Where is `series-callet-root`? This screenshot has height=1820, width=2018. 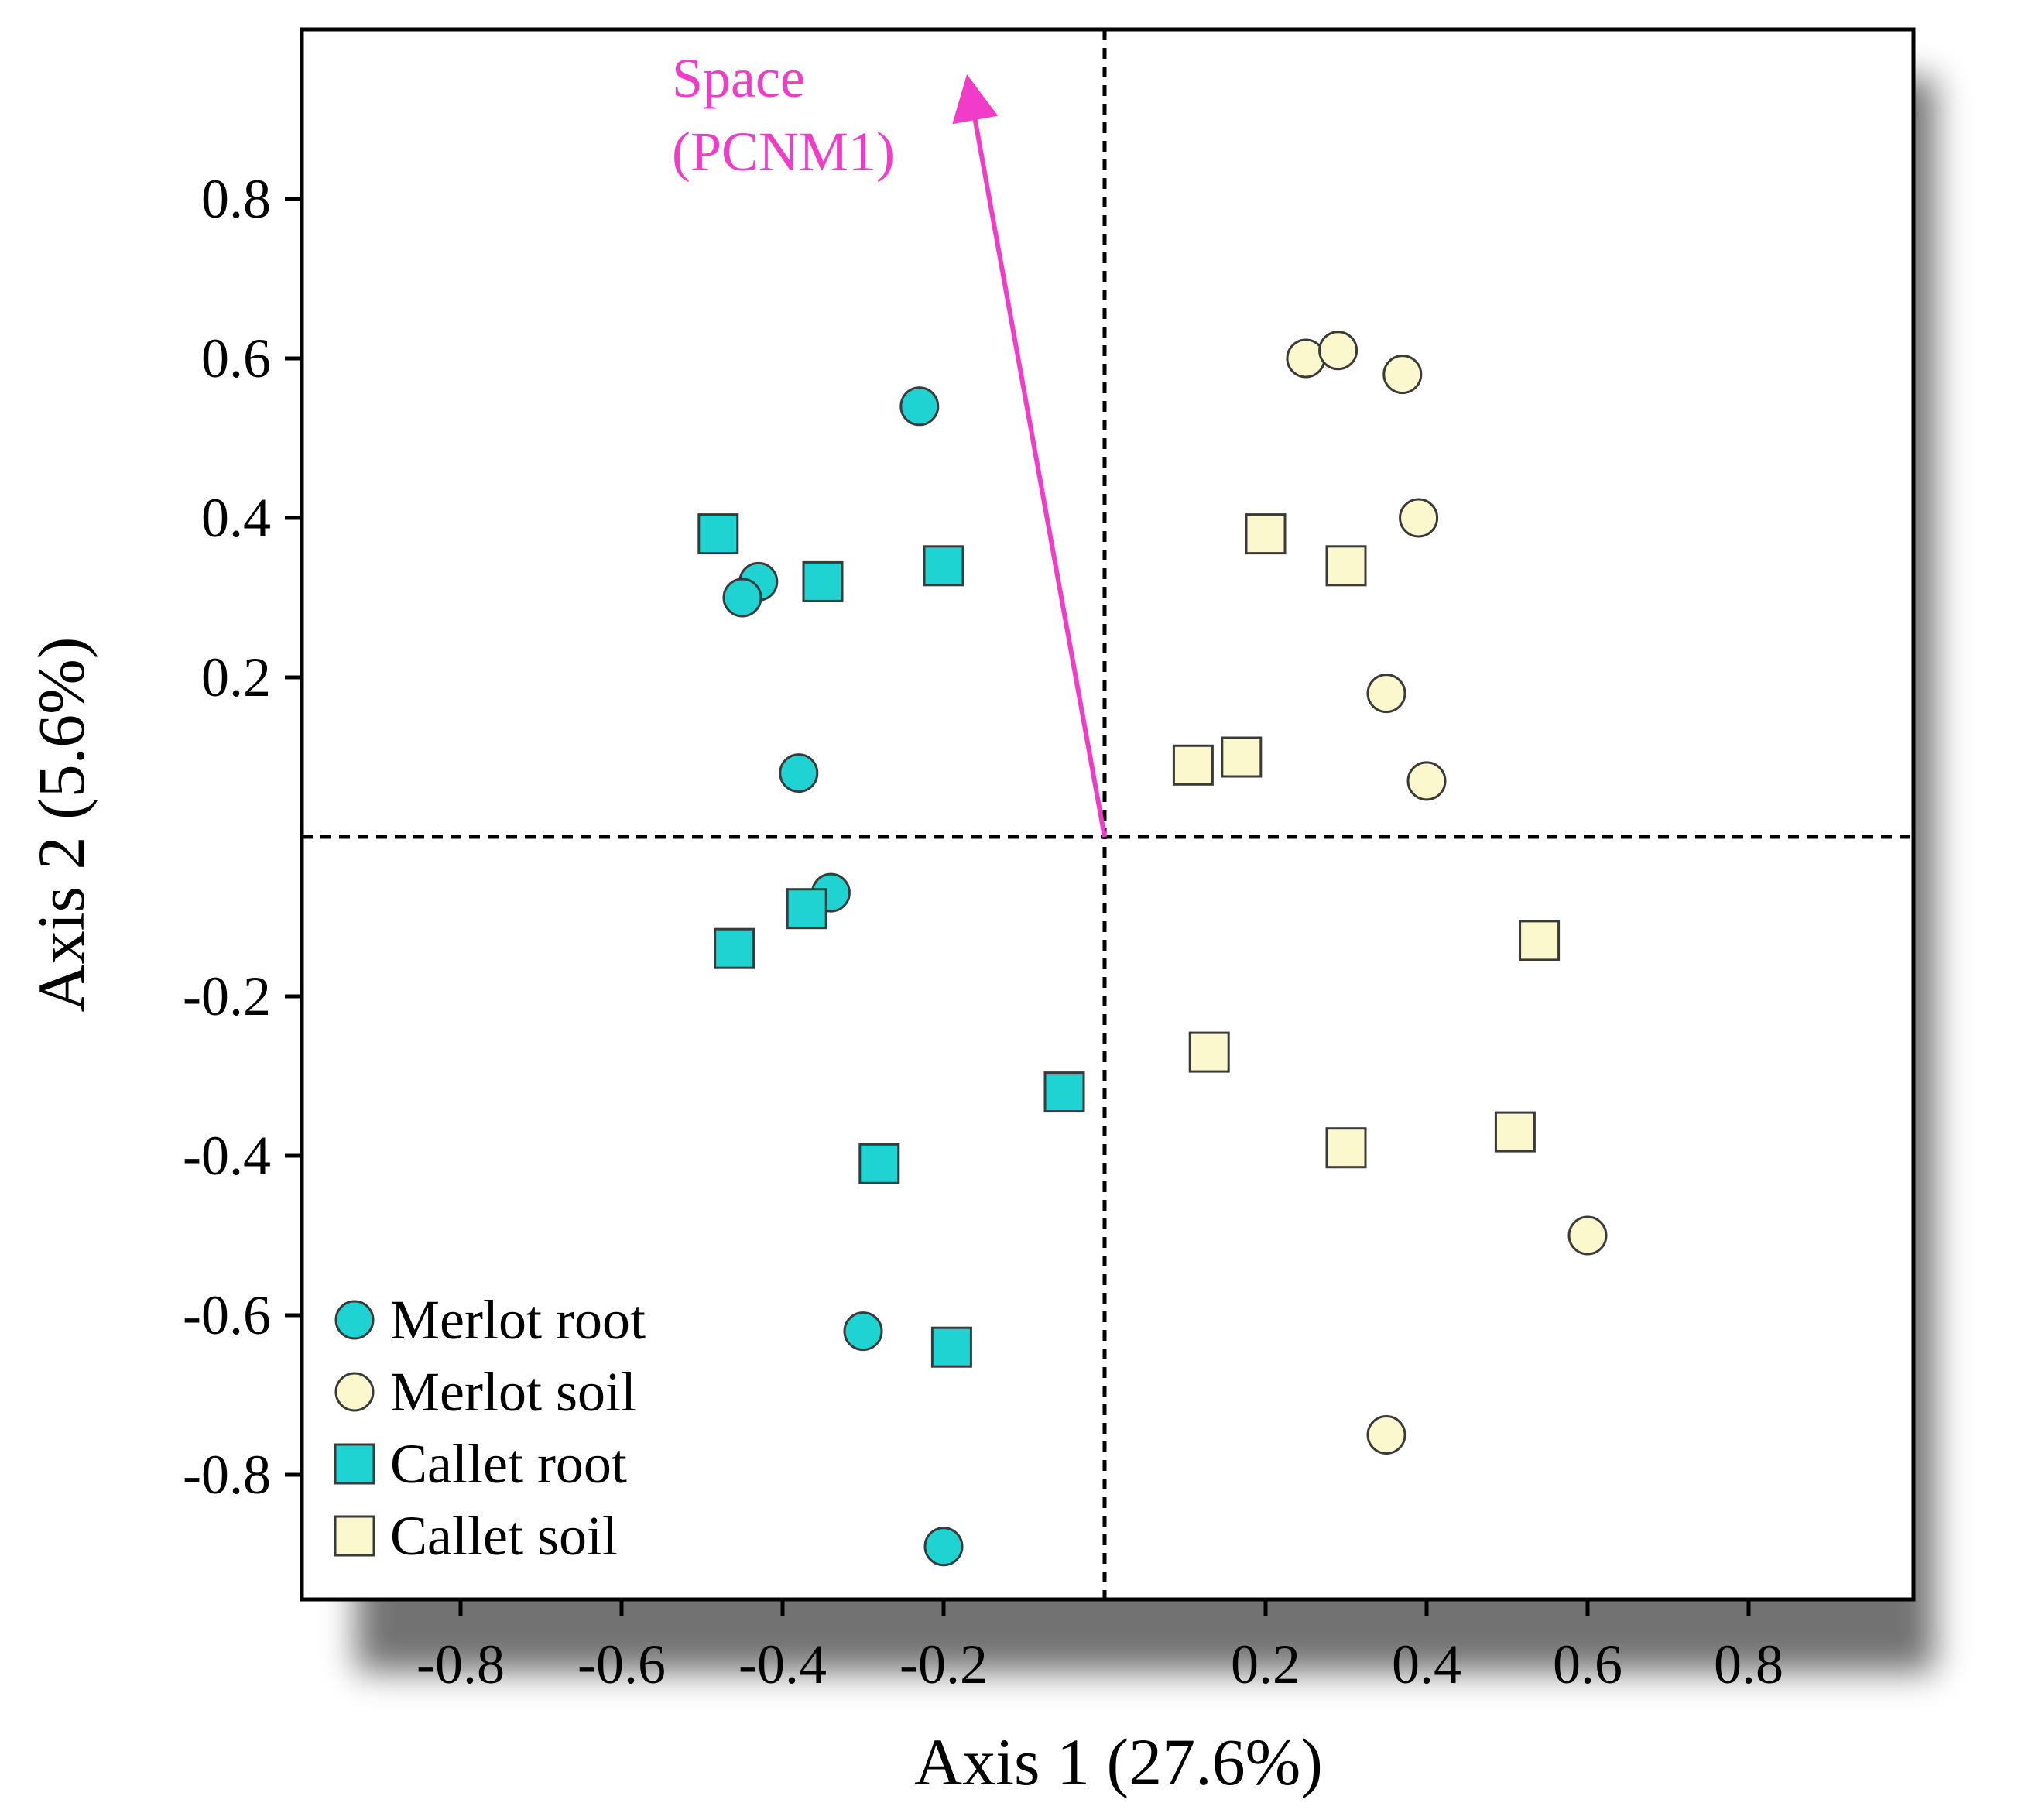
series-callet-root is located at coordinates (891, 941).